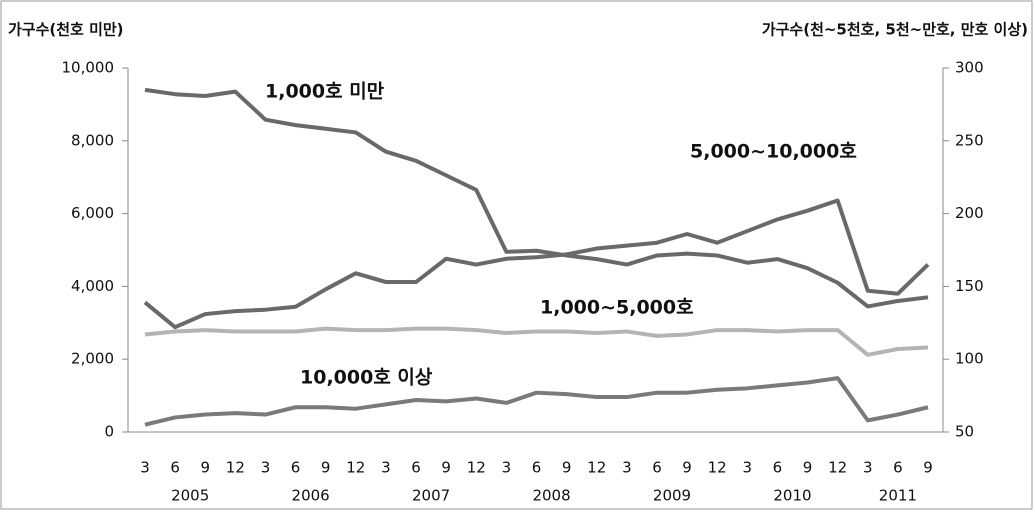  I want to click on y2-tick-label: 250, so click(969, 140).